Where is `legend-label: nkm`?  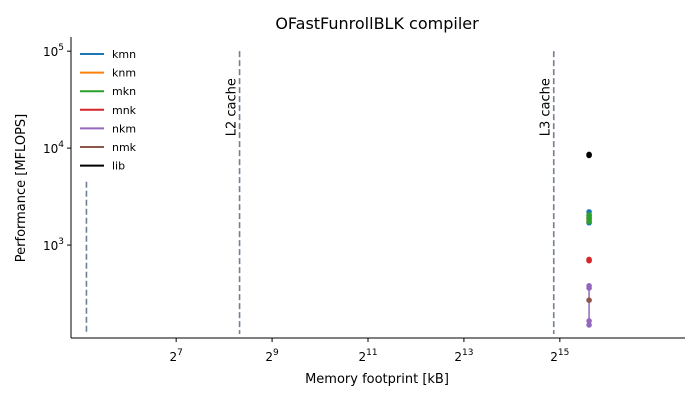 legend-label: nkm is located at coordinates (124, 128).